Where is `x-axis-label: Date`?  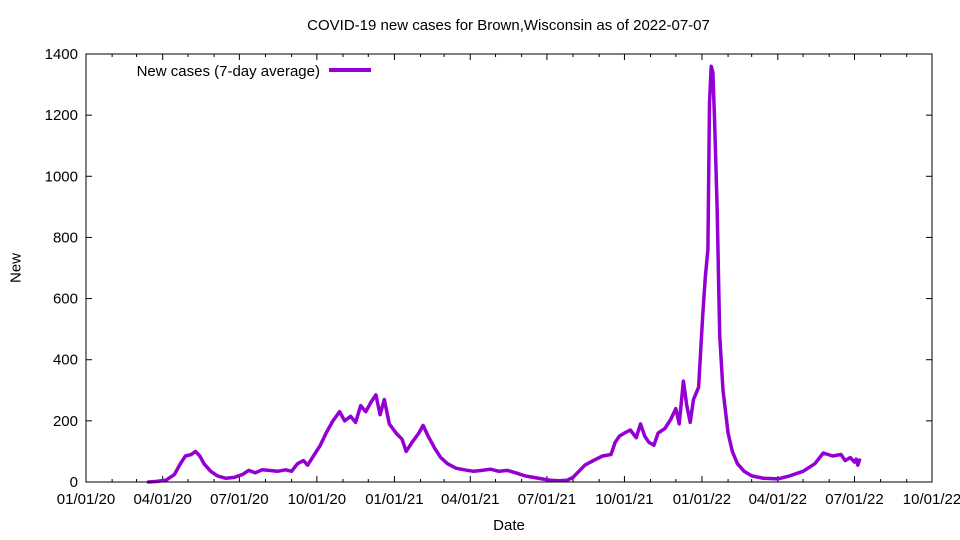
x-axis-label: Date is located at coordinates (509, 525).